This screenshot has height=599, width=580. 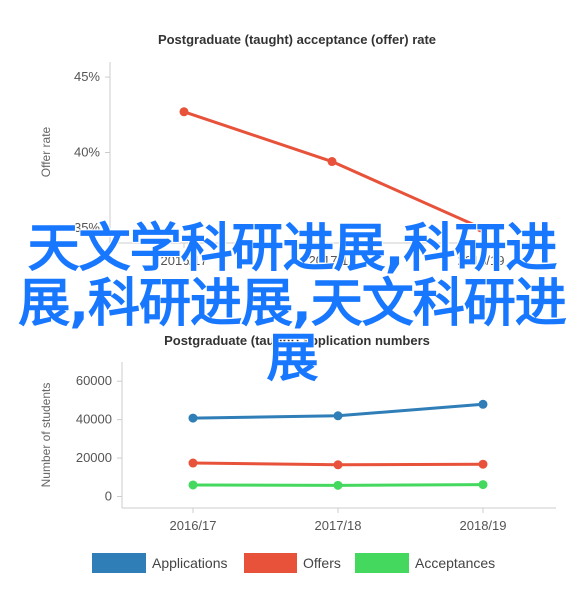 I want to click on chart1-y-axis-label: Offer rate, so click(x=46, y=151).